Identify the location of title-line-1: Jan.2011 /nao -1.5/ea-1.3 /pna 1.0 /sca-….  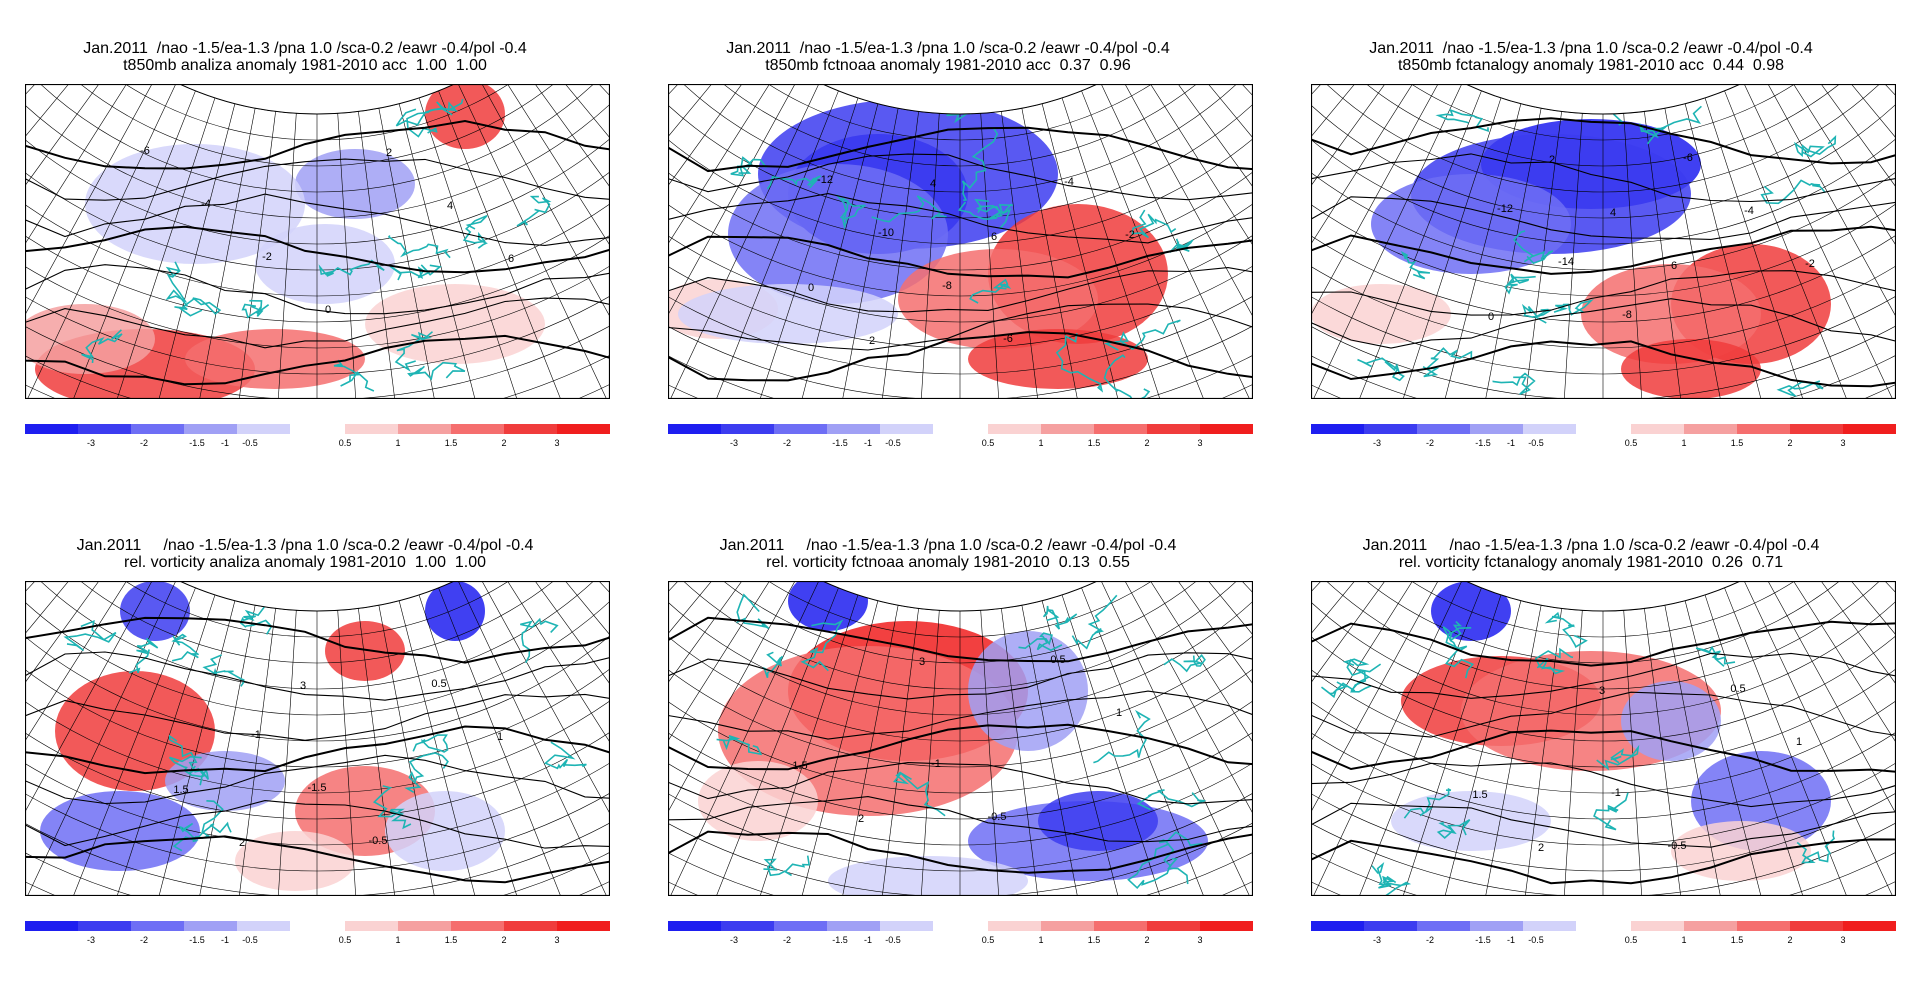
(948, 545).